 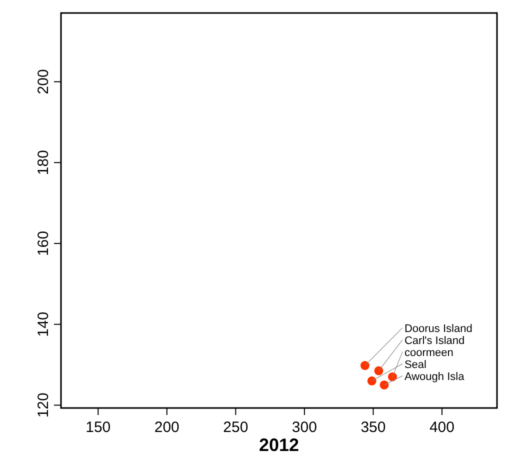 What do you see at coordinates (43, 405) in the screenshot?
I see `y-tick-label: 120` at bounding box center [43, 405].